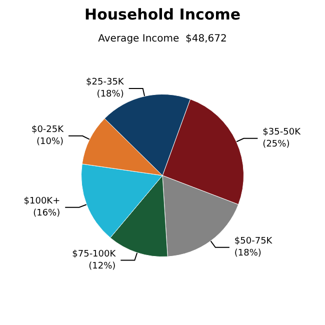  I want to click on slice-label: $35-50K, so click(282, 132).